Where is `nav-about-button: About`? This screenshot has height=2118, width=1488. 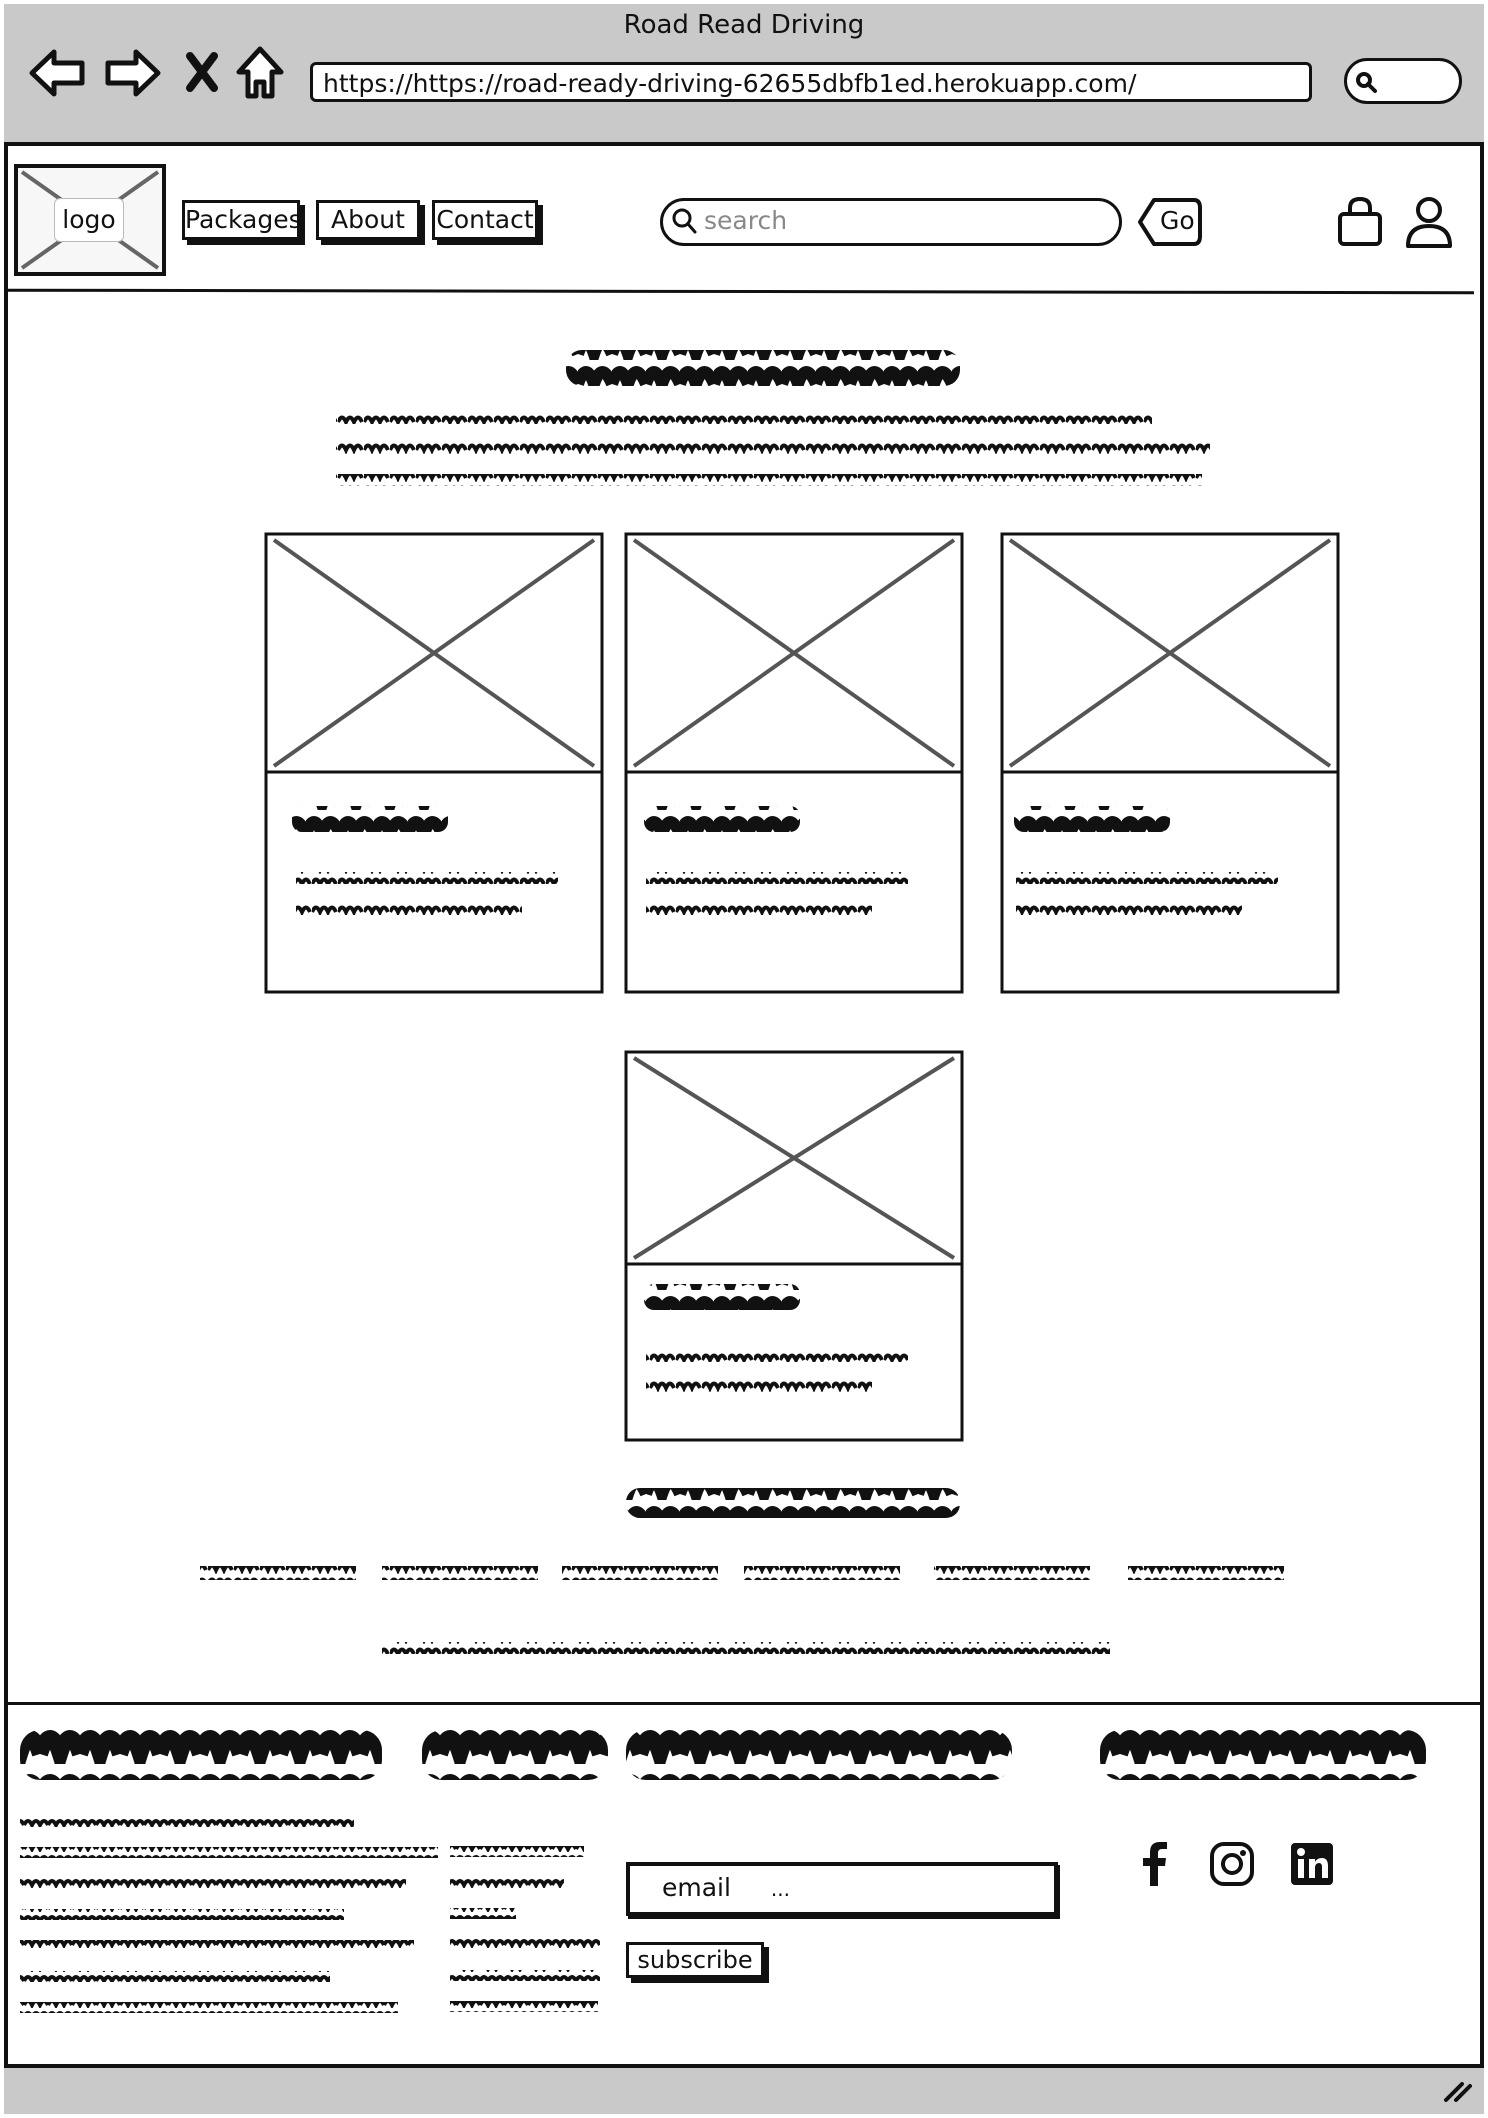 nav-about-button: About is located at coordinates (368, 220).